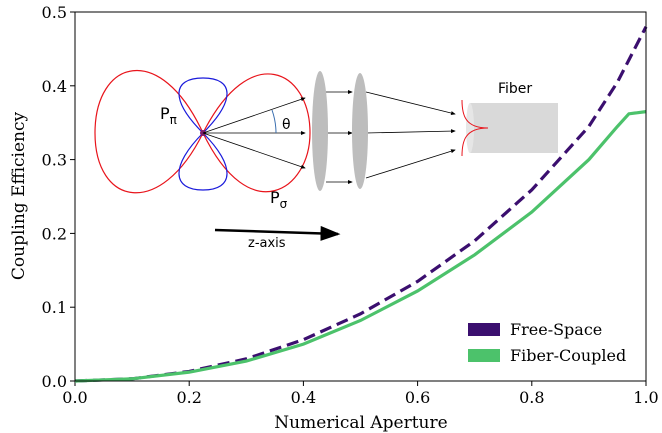 This screenshot has width=662, height=433. I want to click on legend-label: Free-Space, so click(556, 329).